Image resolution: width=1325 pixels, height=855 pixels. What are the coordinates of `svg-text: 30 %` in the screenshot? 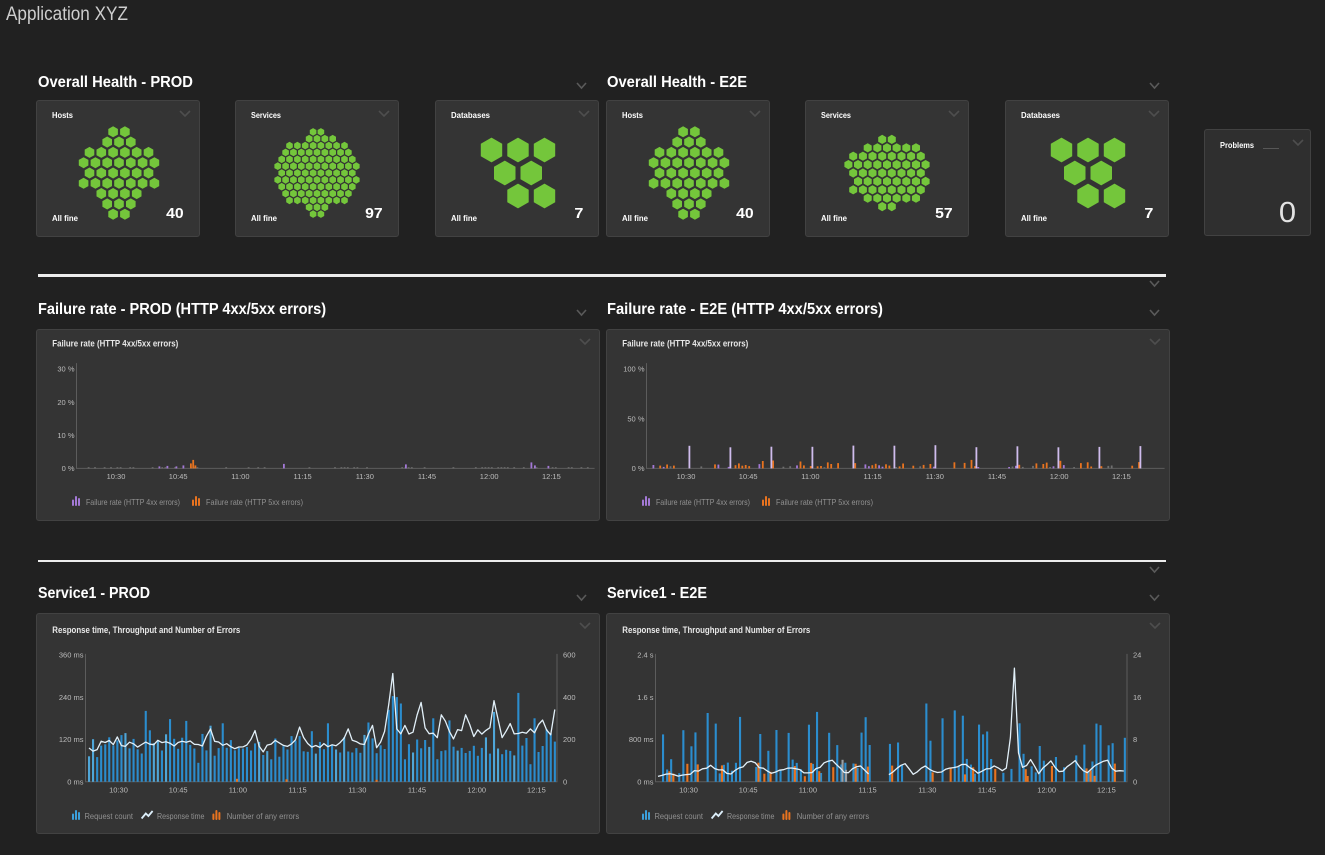 It's located at (65, 369).